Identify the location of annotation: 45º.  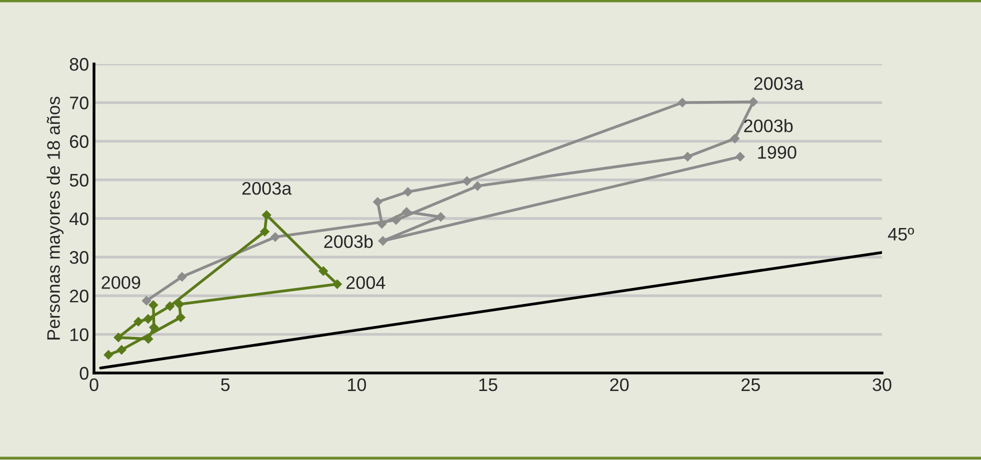
(901, 234).